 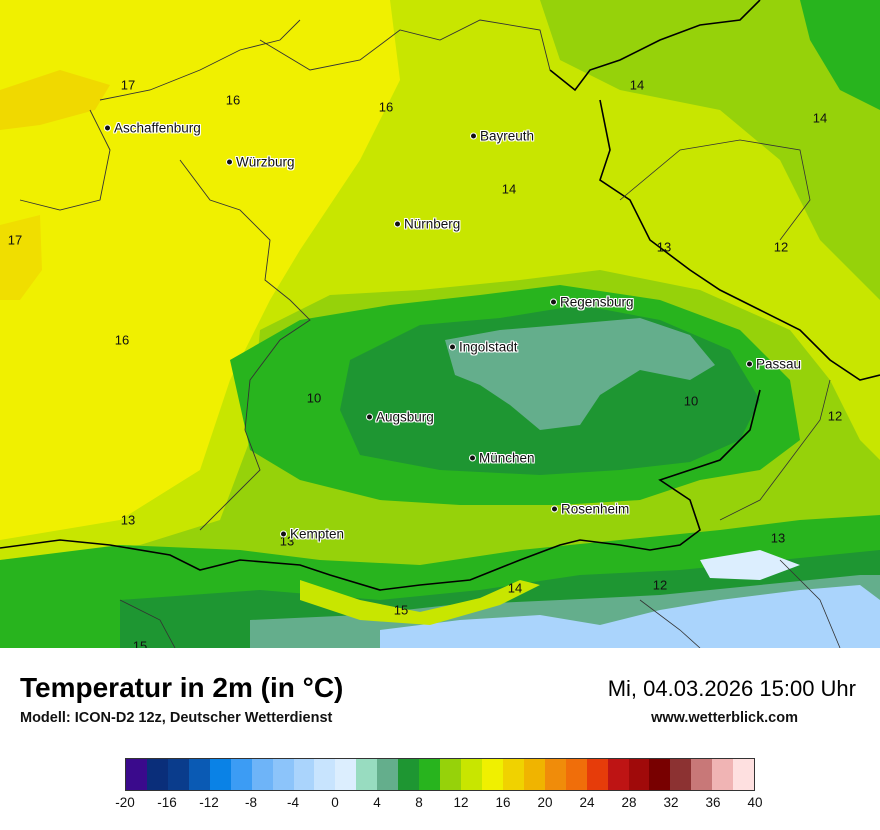 I want to click on city-marker: Passau, so click(x=773, y=364).